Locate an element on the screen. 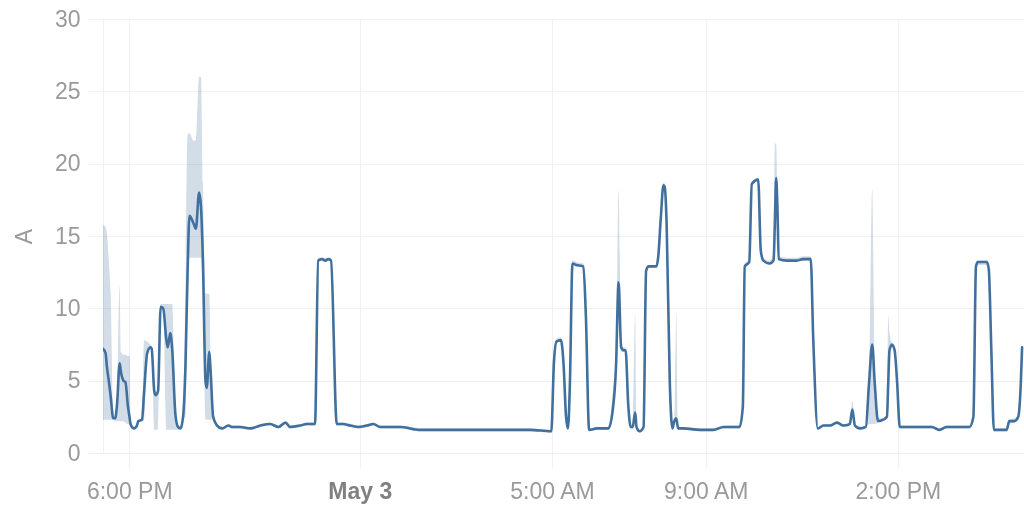  x-tick-label: 5:00 AM is located at coordinates (552, 490).